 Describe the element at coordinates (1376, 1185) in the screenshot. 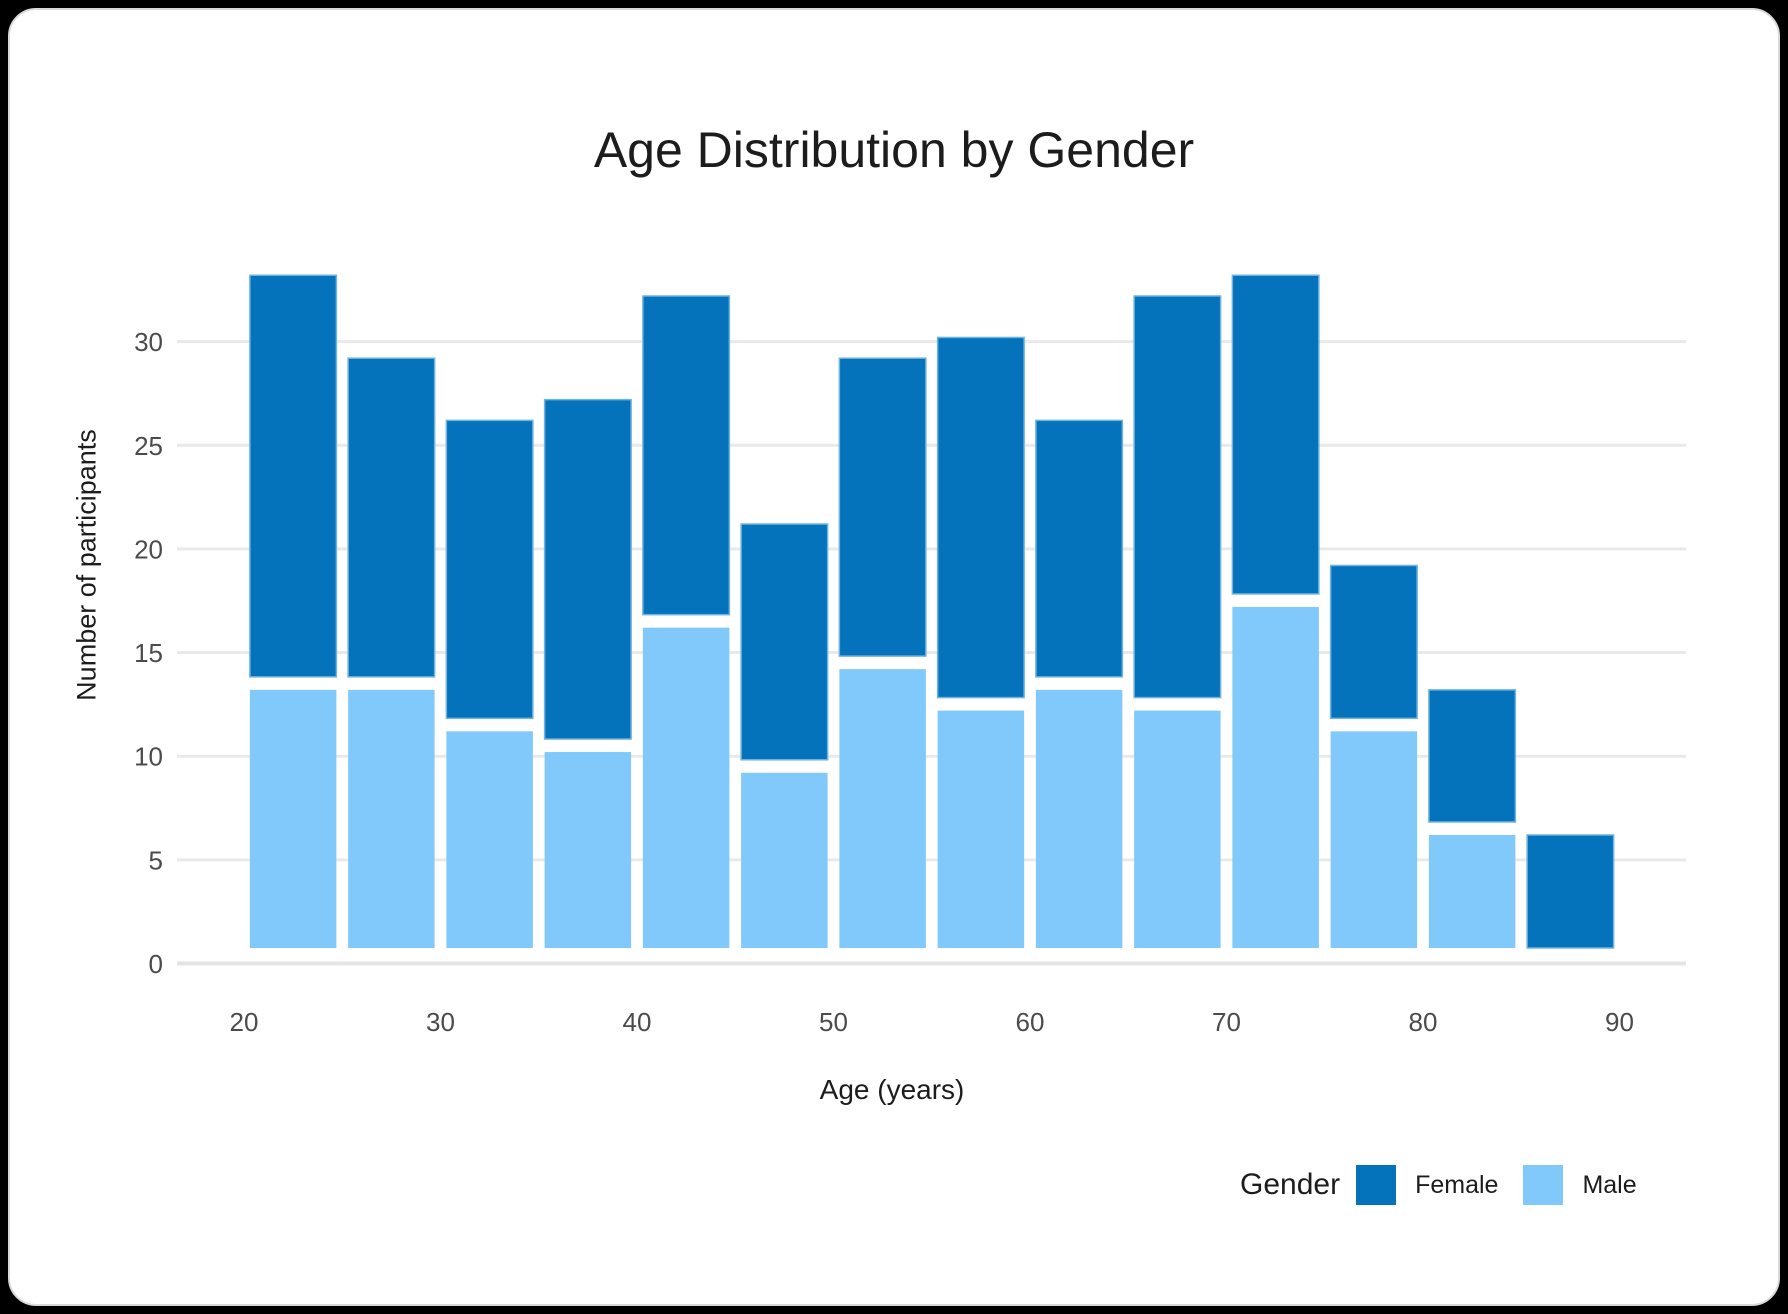

I see `female-swatch-icon` at that location.